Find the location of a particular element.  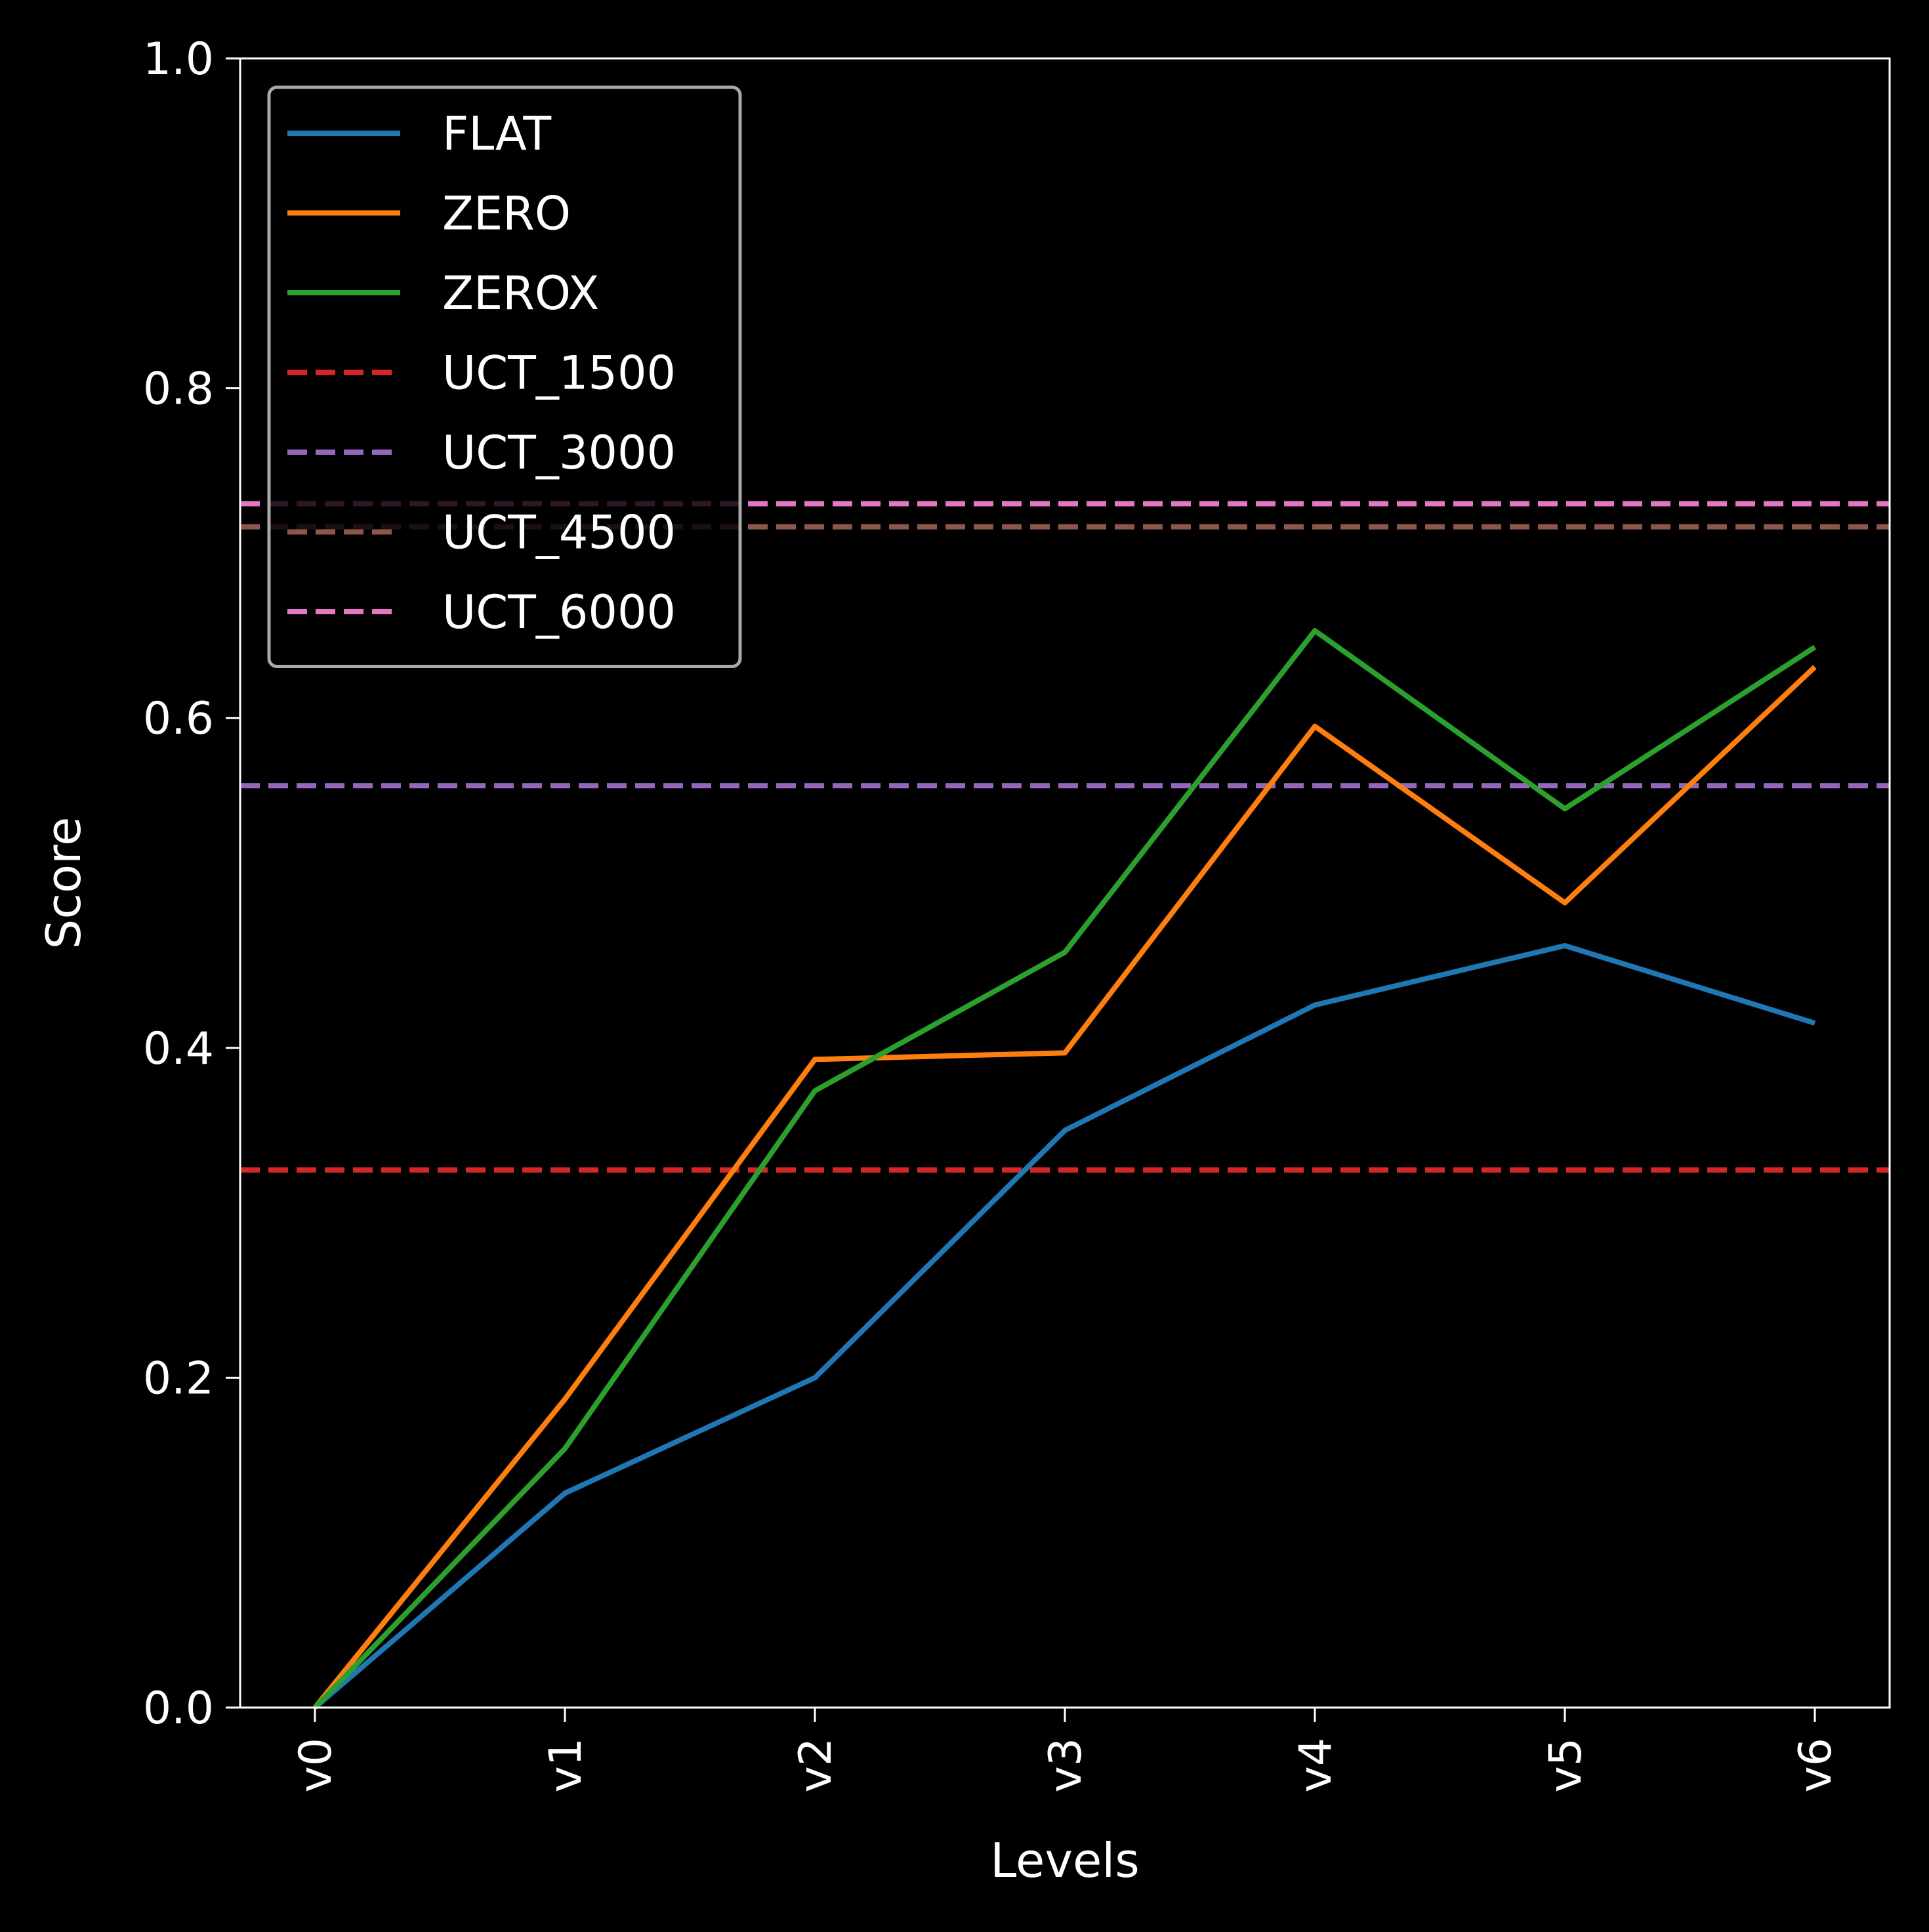

legend-label: UCT_6000 is located at coordinates (559, 612).